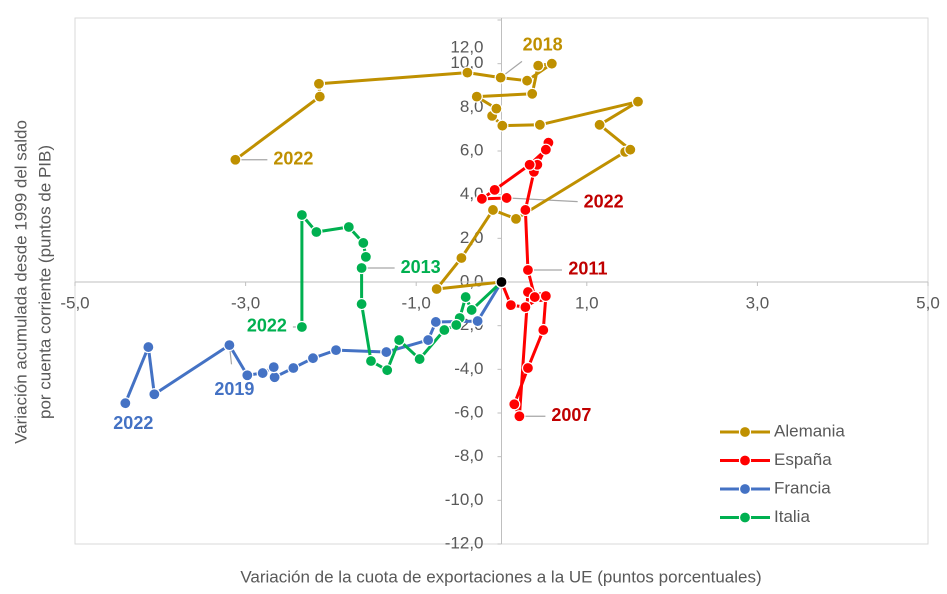  Describe the element at coordinates (20, 282) in the screenshot. I see `y-axis-title: Variación acumulada desde 1999 del saldo` at that location.